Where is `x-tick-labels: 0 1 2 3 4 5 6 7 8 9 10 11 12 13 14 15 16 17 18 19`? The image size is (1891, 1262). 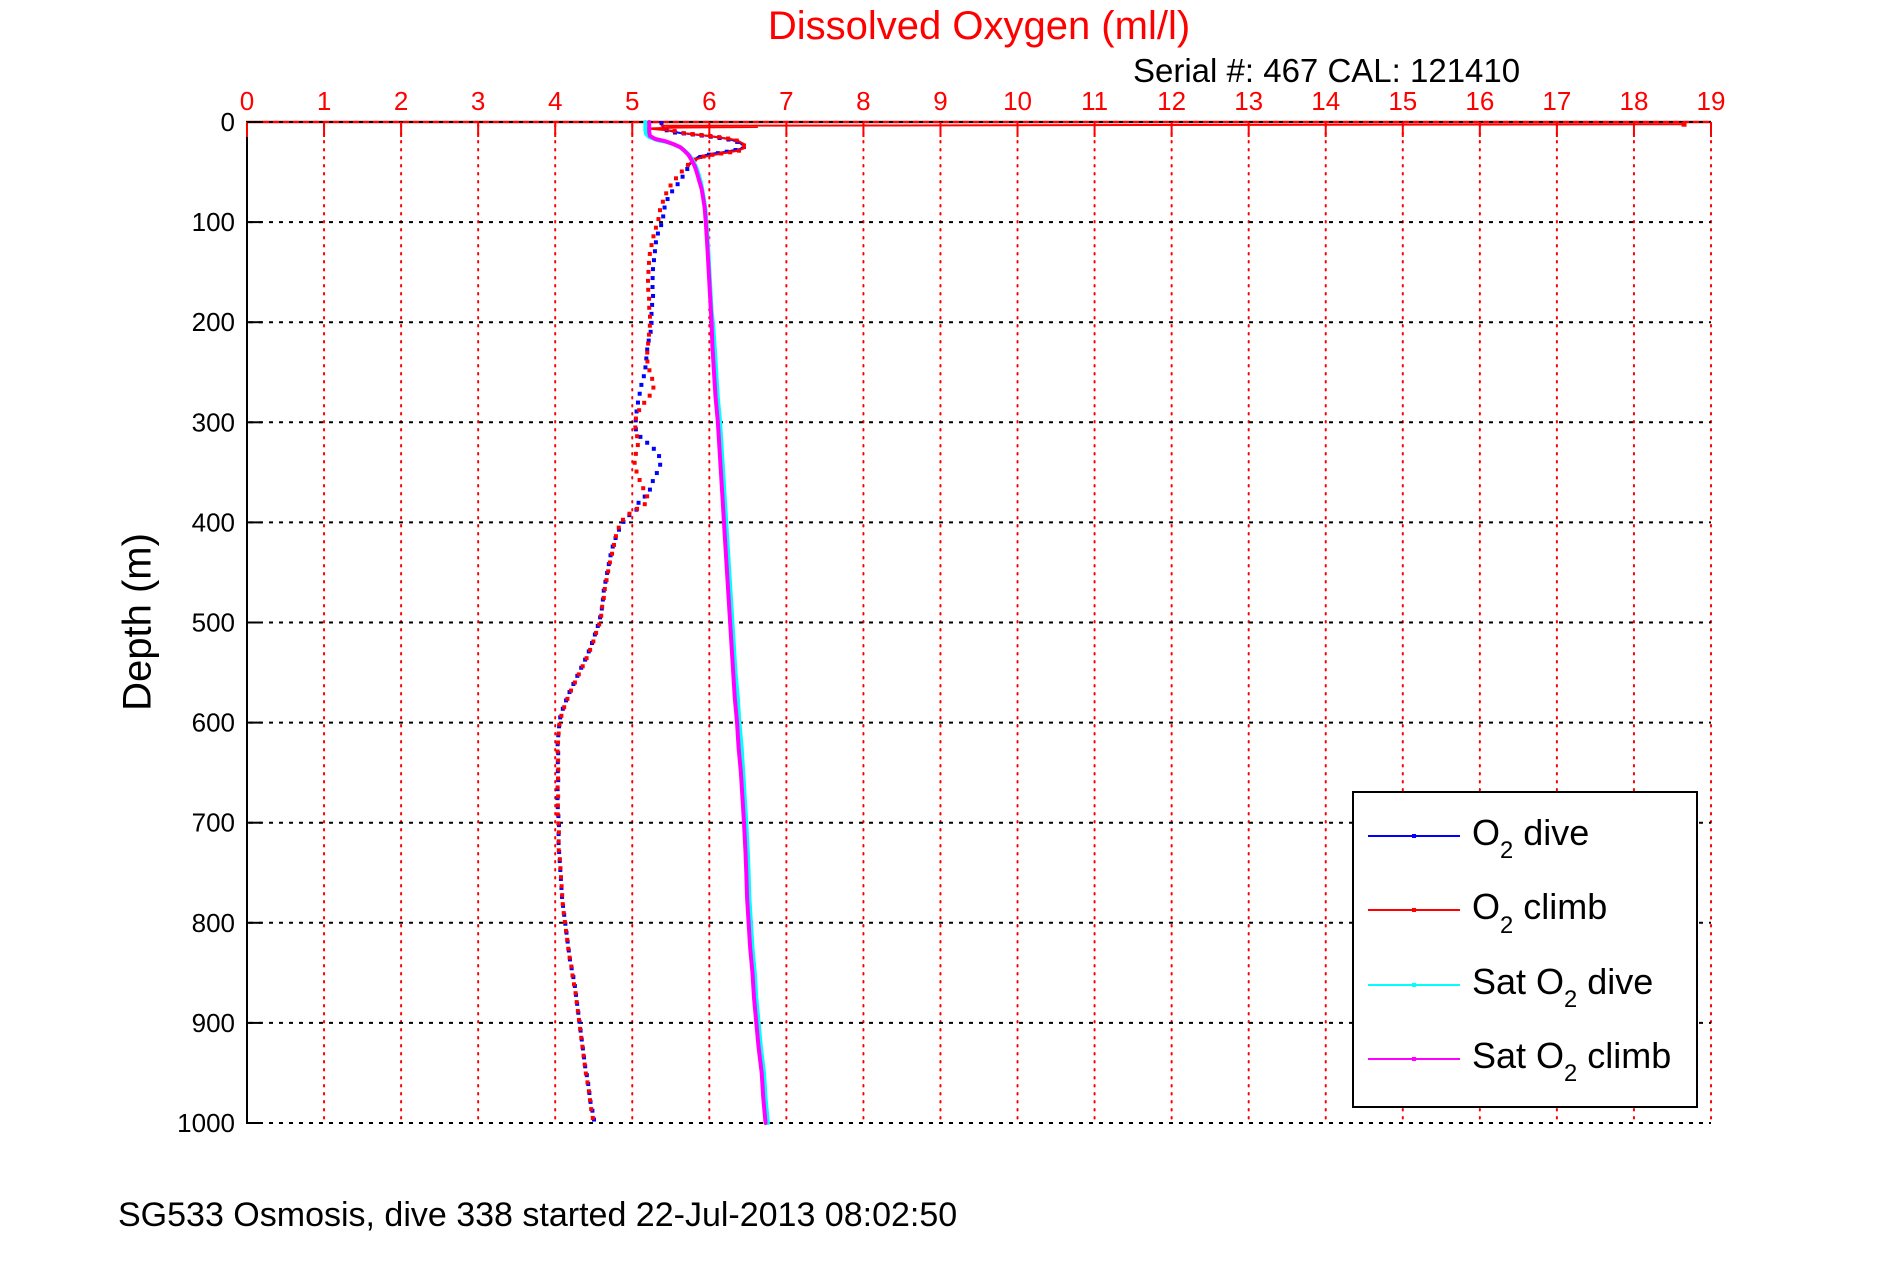
x-tick-labels: 0 1 2 3 4 5 6 7 8 9 10 11 12 13 14 15 16 17 18 19 is located at coordinates (983, 101).